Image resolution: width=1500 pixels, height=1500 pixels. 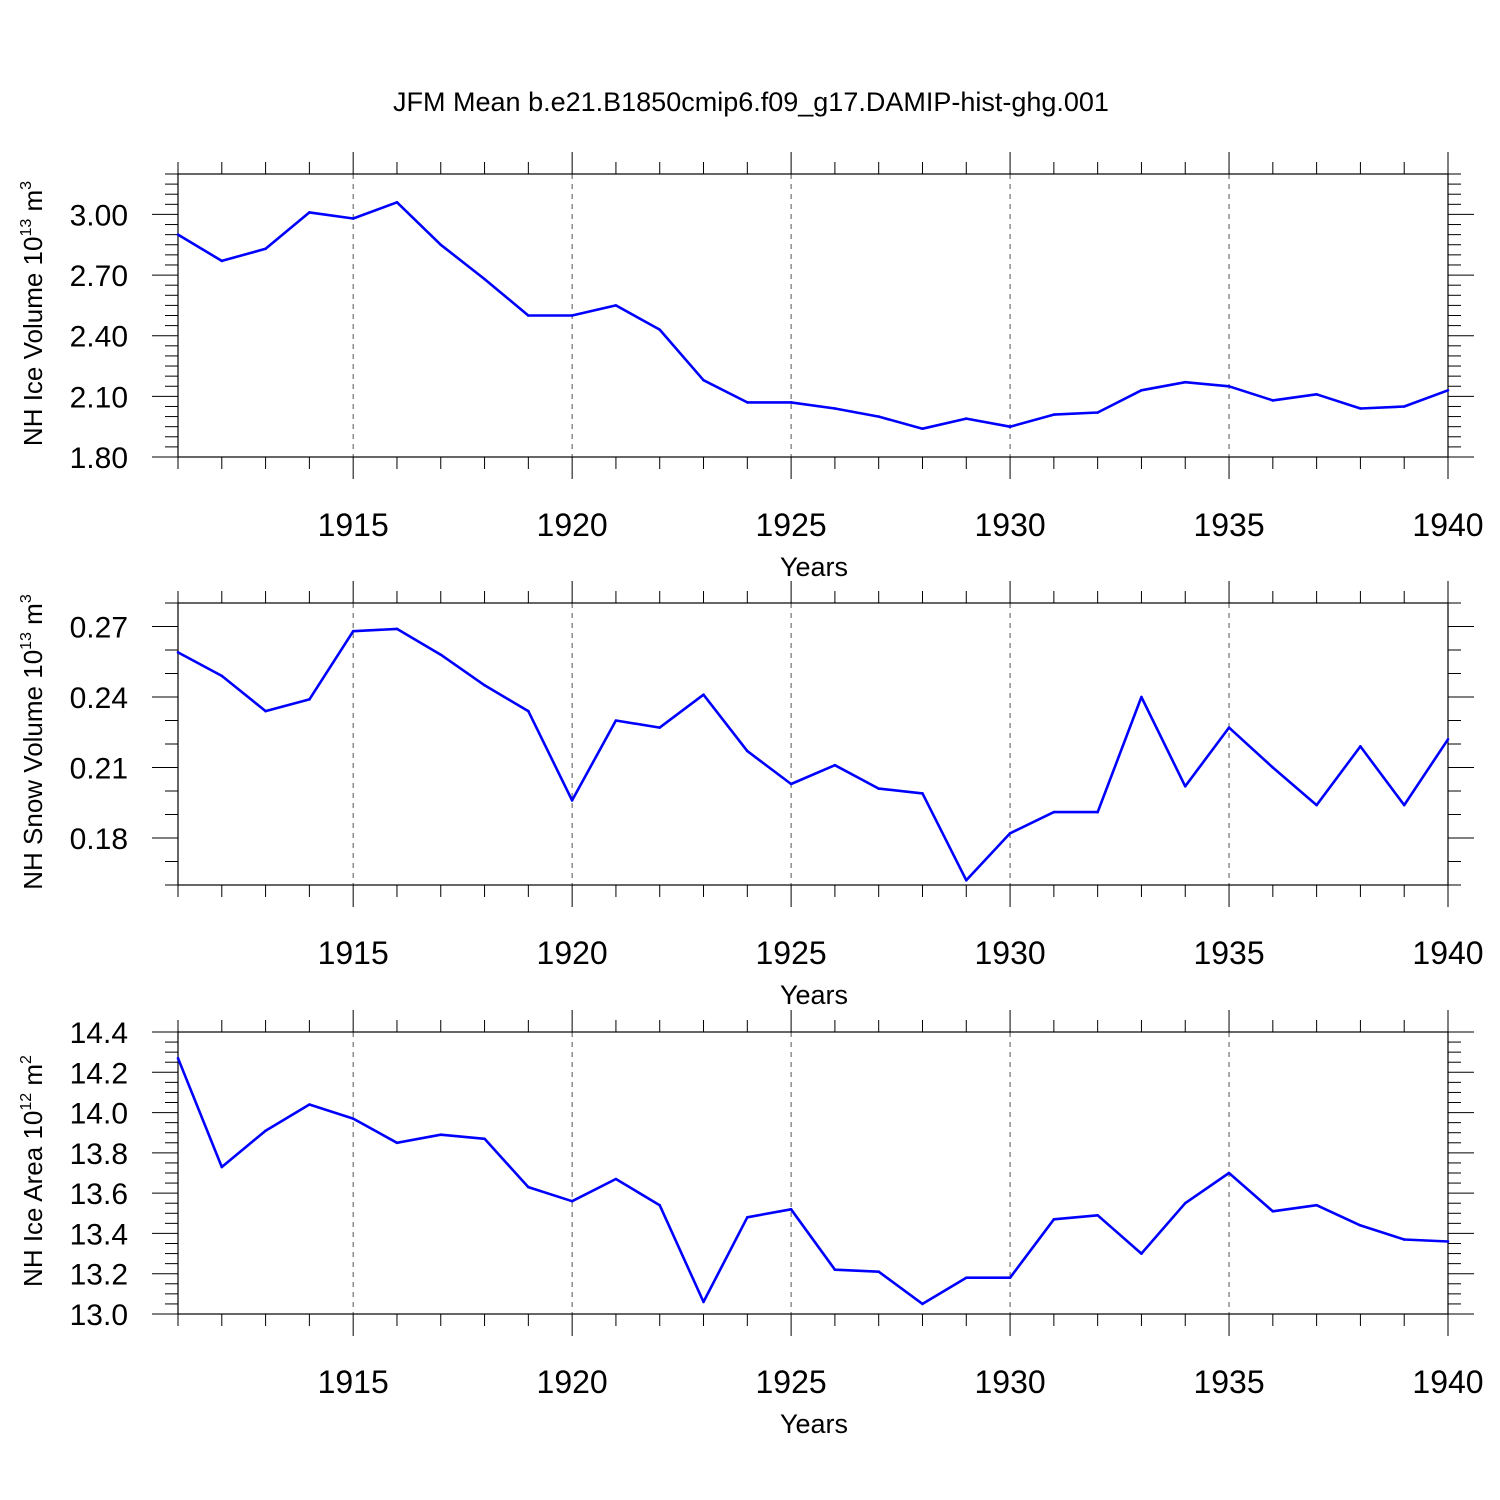 What do you see at coordinates (99, 1114) in the screenshot?
I see `y-tick-label: 14.0` at bounding box center [99, 1114].